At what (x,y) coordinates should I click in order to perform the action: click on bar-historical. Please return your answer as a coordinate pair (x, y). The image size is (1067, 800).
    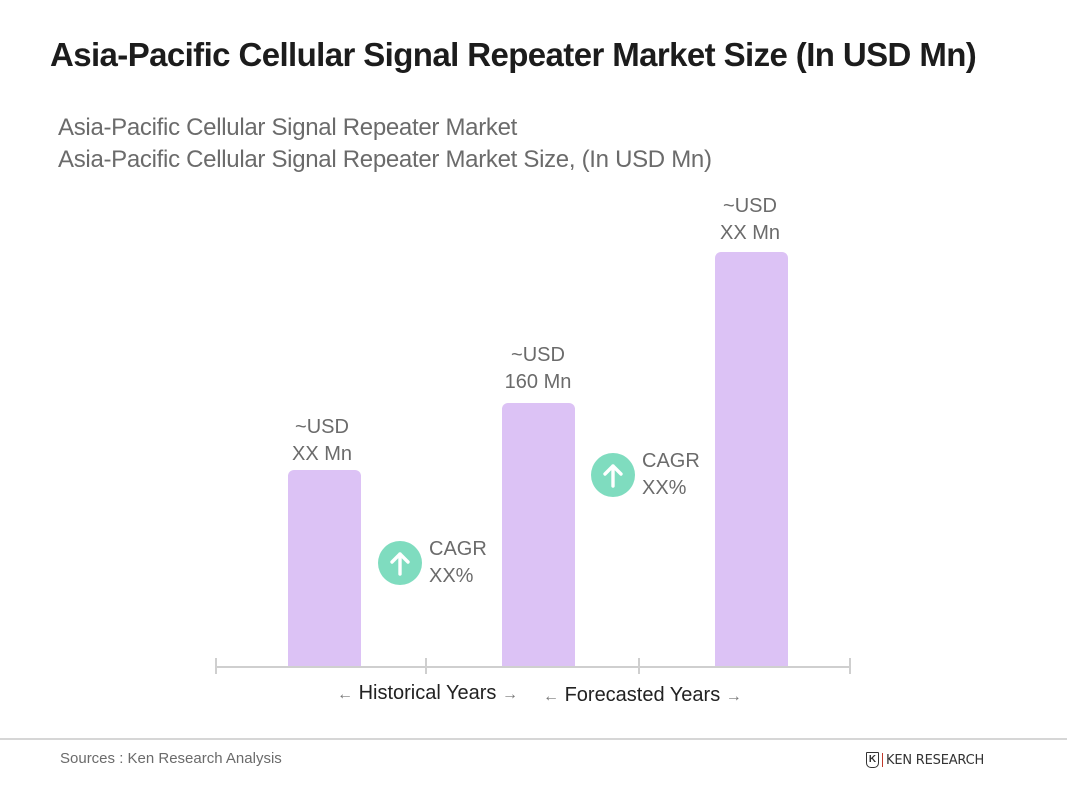
    Looking at the image, I should click on (324, 568).